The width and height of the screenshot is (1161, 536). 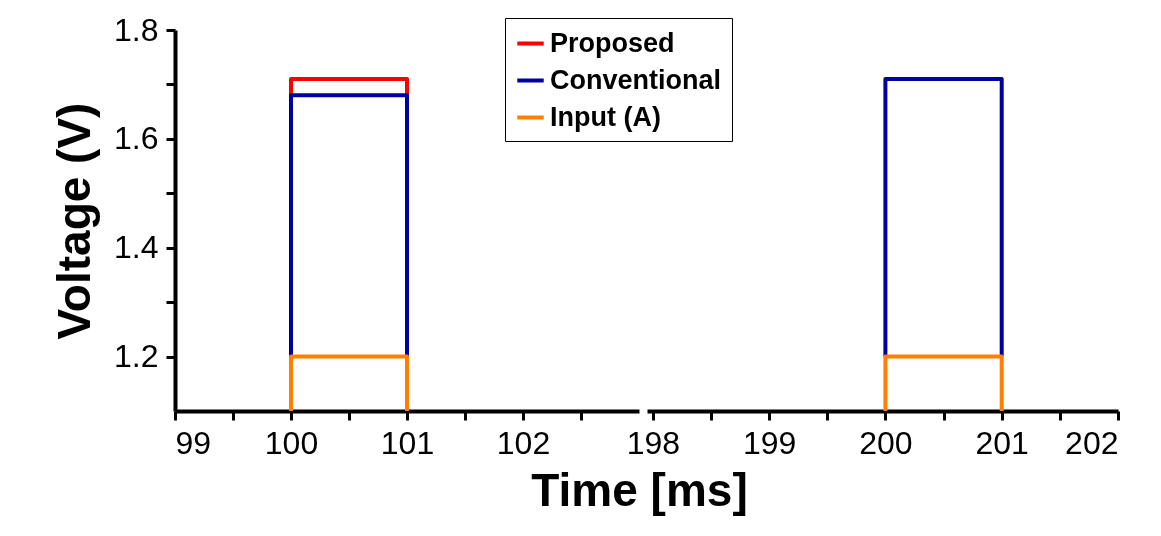 What do you see at coordinates (653, 442) in the screenshot?
I see `x-tick-label: 198` at bounding box center [653, 442].